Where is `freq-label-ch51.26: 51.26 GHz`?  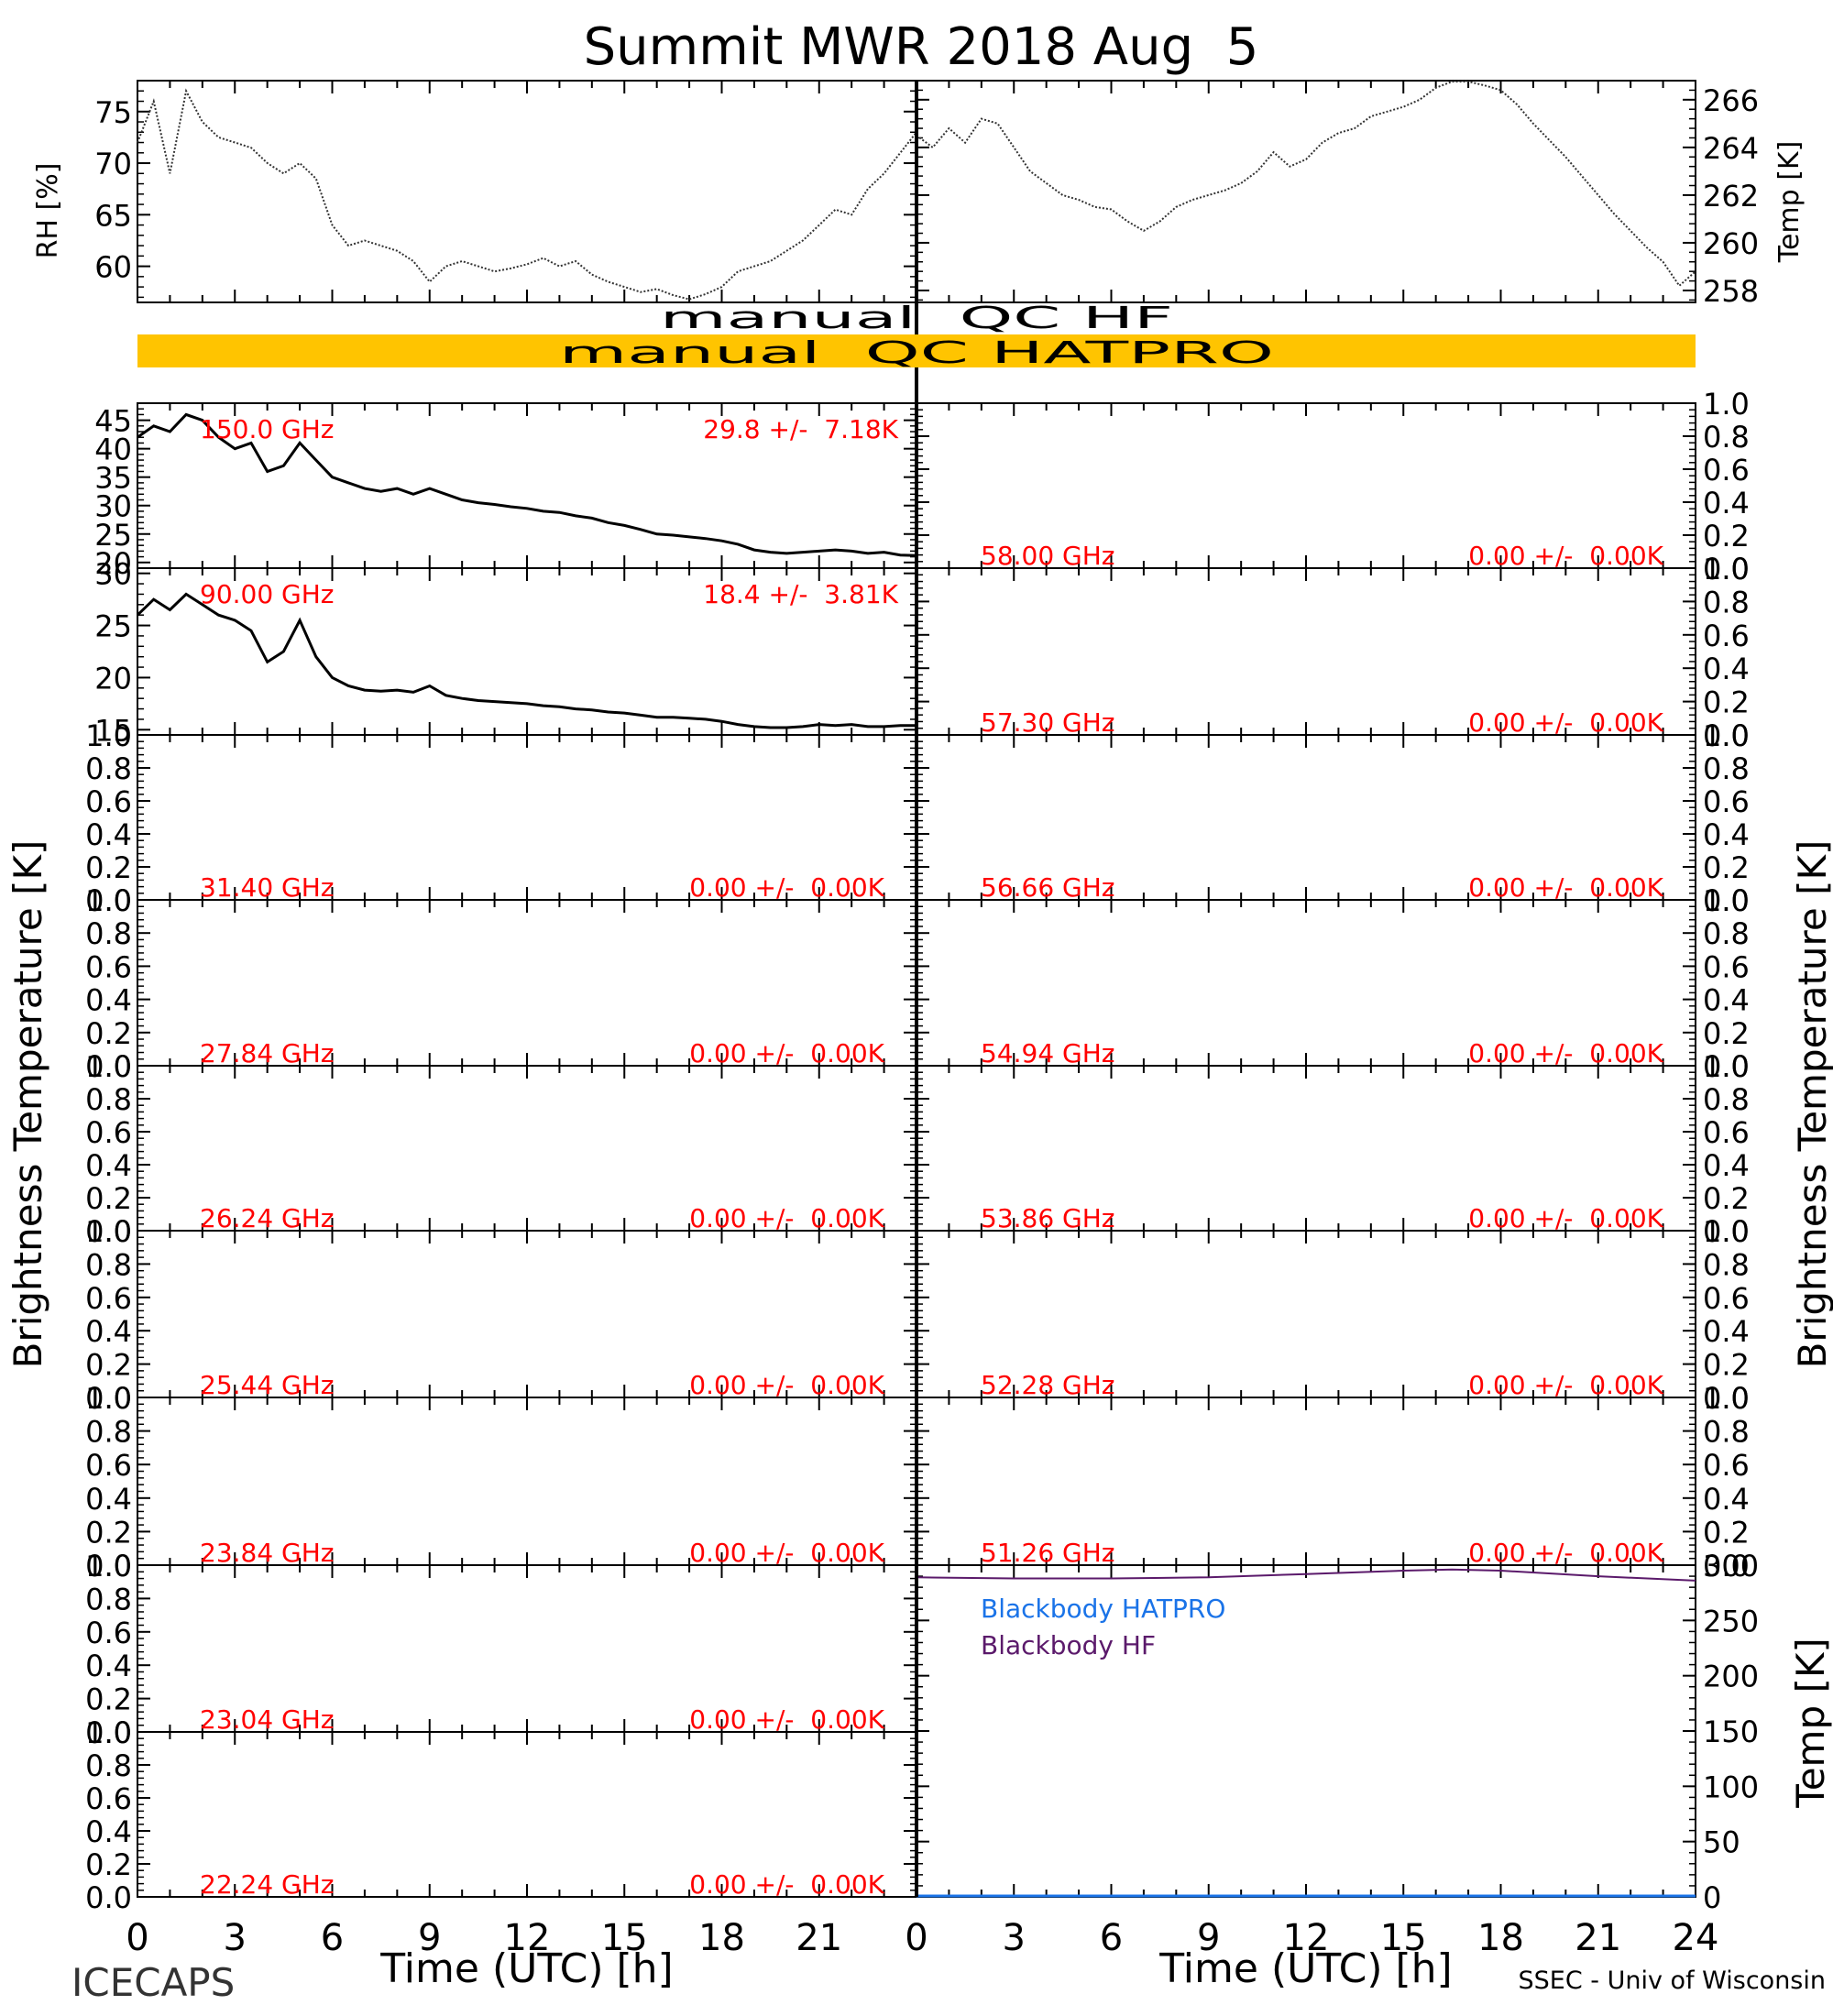
freq-label-ch51.26: 51.26 GHz is located at coordinates (1048, 1553).